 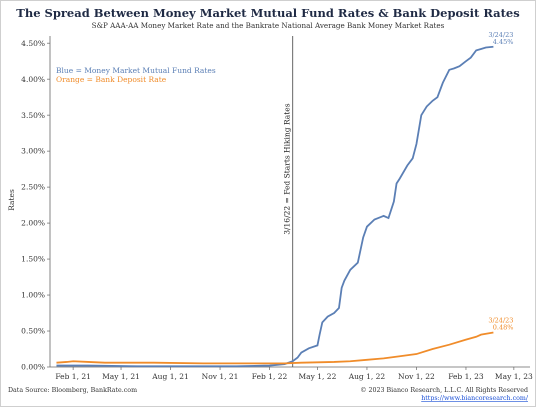 I want to click on x-tick-label: Nov 1, 21, so click(x=220, y=376).